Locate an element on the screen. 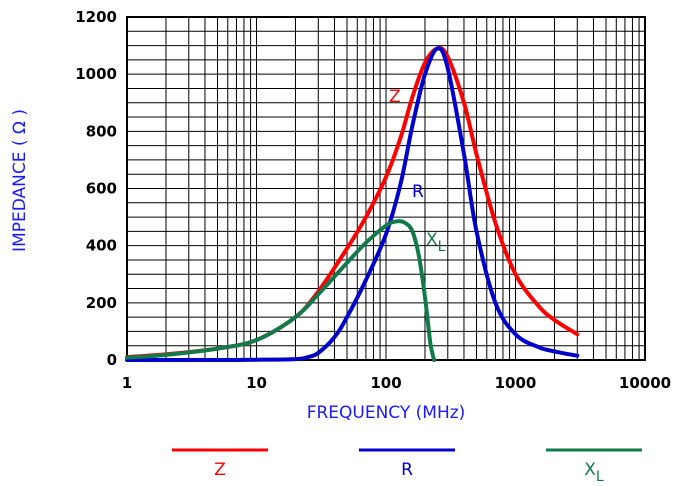 The image size is (677, 486). curve-label-z: Z is located at coordinates (395, 97).